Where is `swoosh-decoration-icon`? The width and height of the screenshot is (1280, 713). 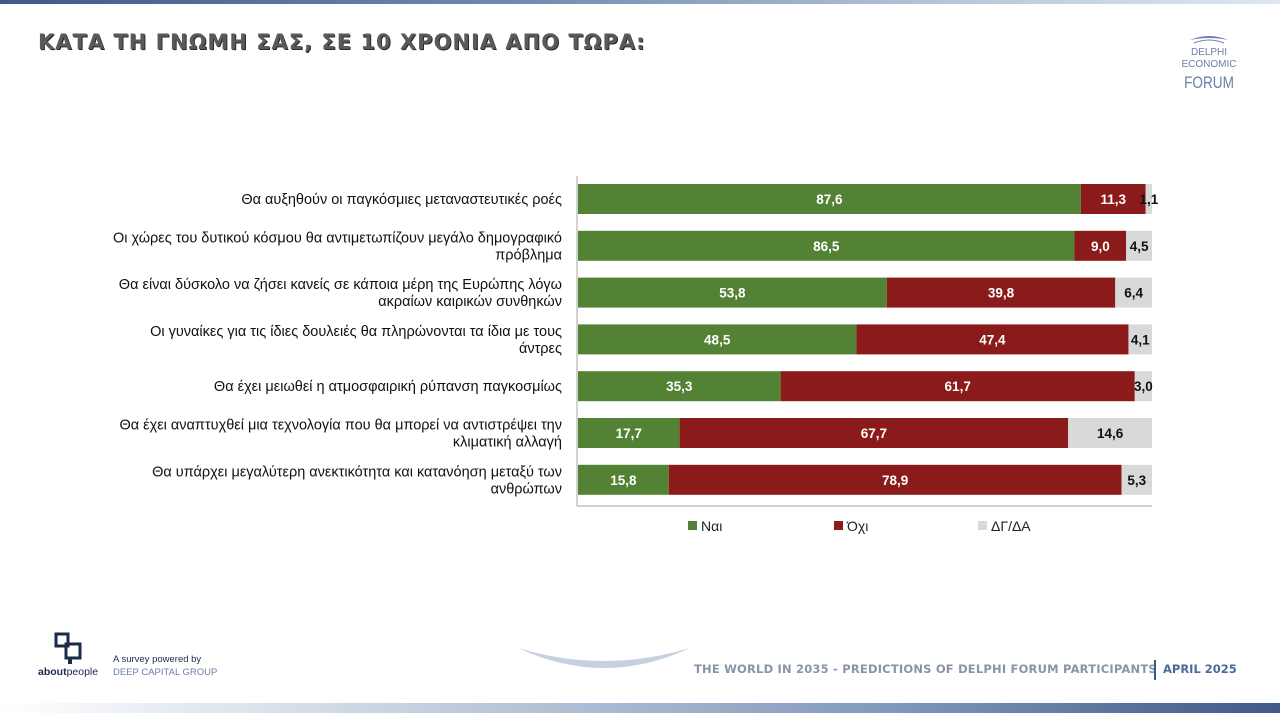 swoosh-decoration-icon is located at coordinates (604, 658).